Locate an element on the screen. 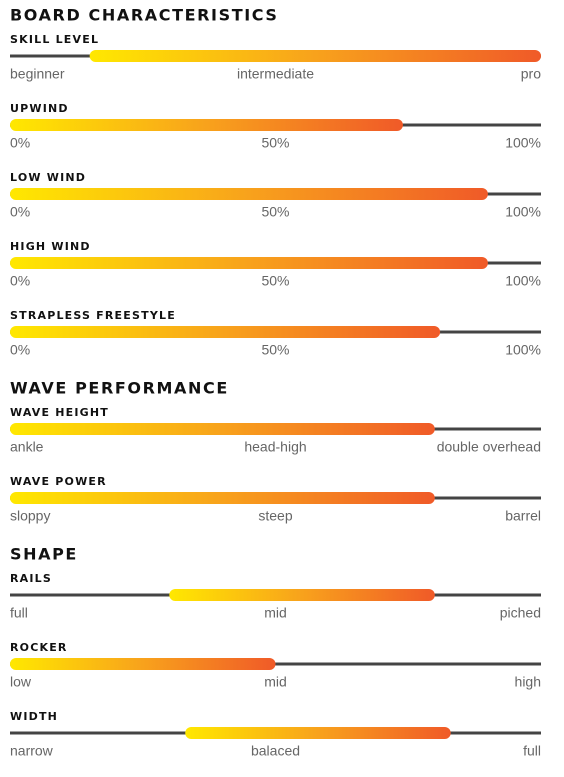 The height and width of the screenshot is (777, 564). item-label: HIGH WIND is located at coordinates (50, 246).